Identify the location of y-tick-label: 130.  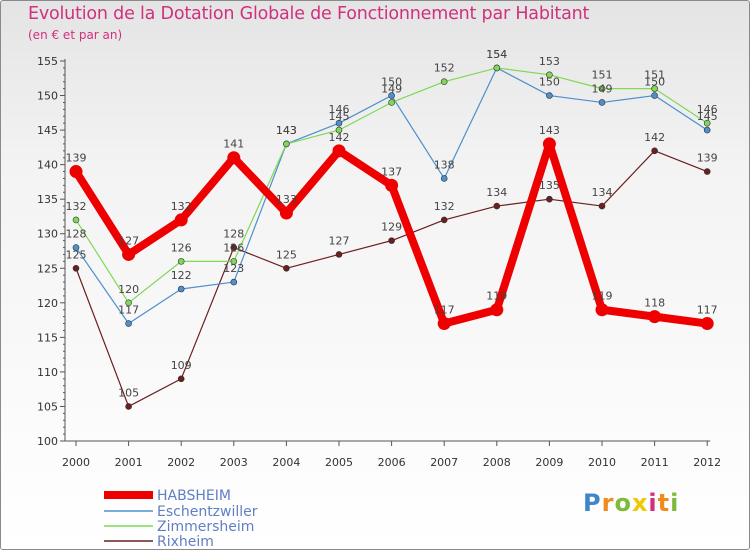
(47, 234).